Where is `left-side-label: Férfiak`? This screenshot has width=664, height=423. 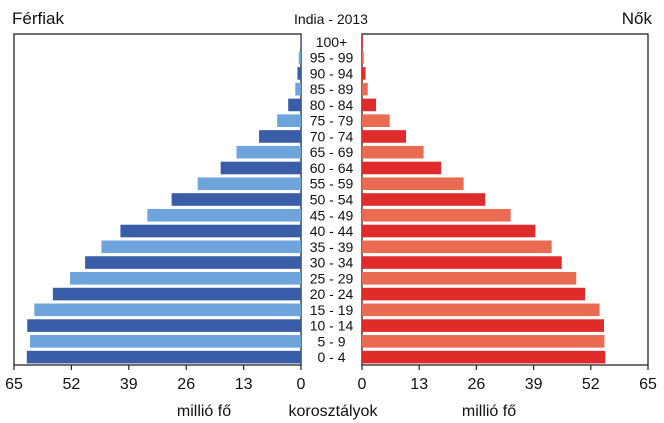 left-side-label: Férfiak is located at coordinates (38, 18).